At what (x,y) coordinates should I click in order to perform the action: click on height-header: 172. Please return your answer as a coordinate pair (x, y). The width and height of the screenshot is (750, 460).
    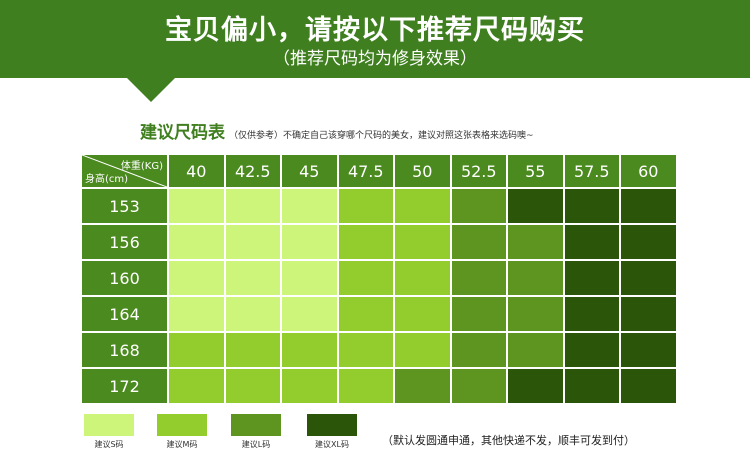
    Looking at the image, I should click on (124, 386).